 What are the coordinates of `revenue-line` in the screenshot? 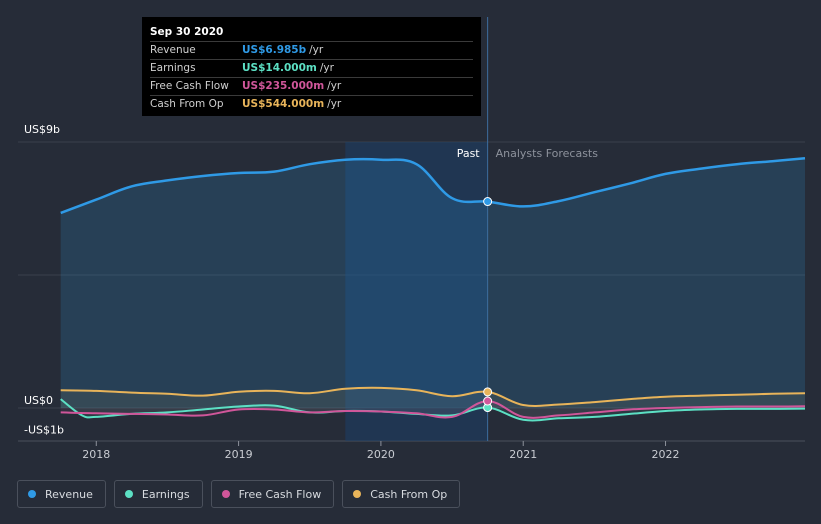 It's located at (433, 186).